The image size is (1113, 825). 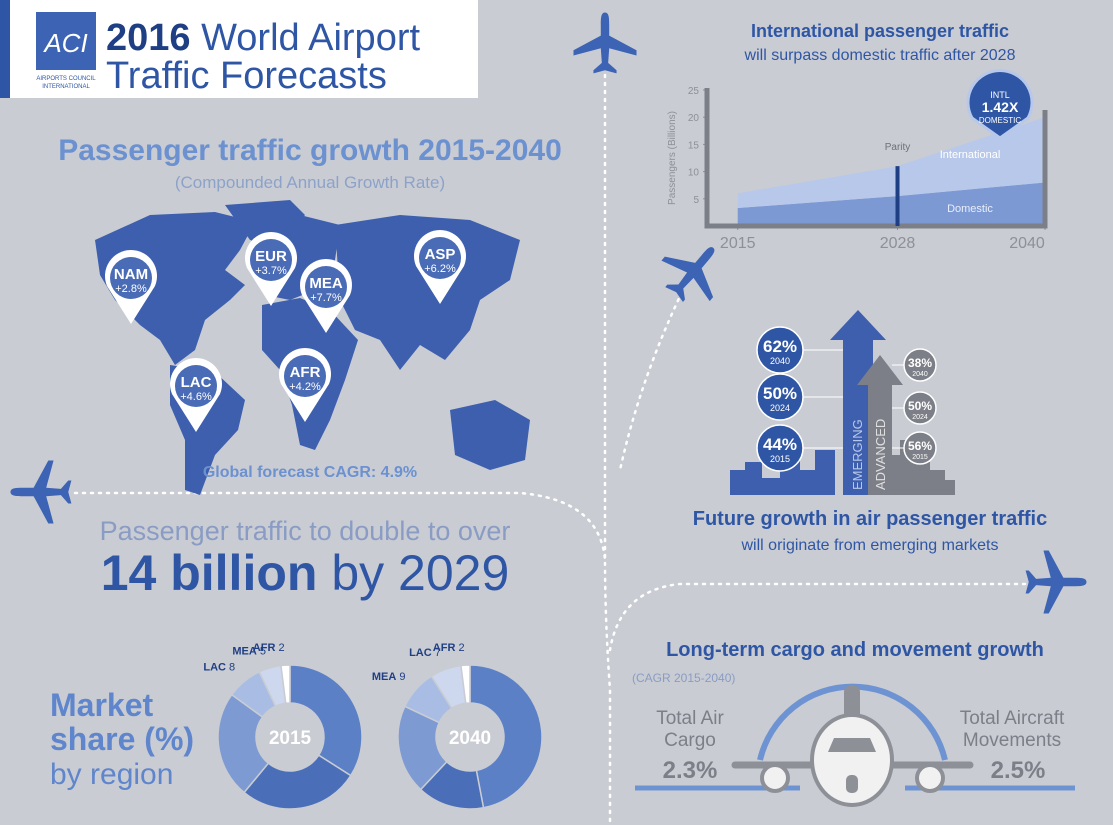 What do you see at coordinates (305, 387) in the screenshot?
I see `region-cagr: +4.2%` at bounding box center [305, 387].